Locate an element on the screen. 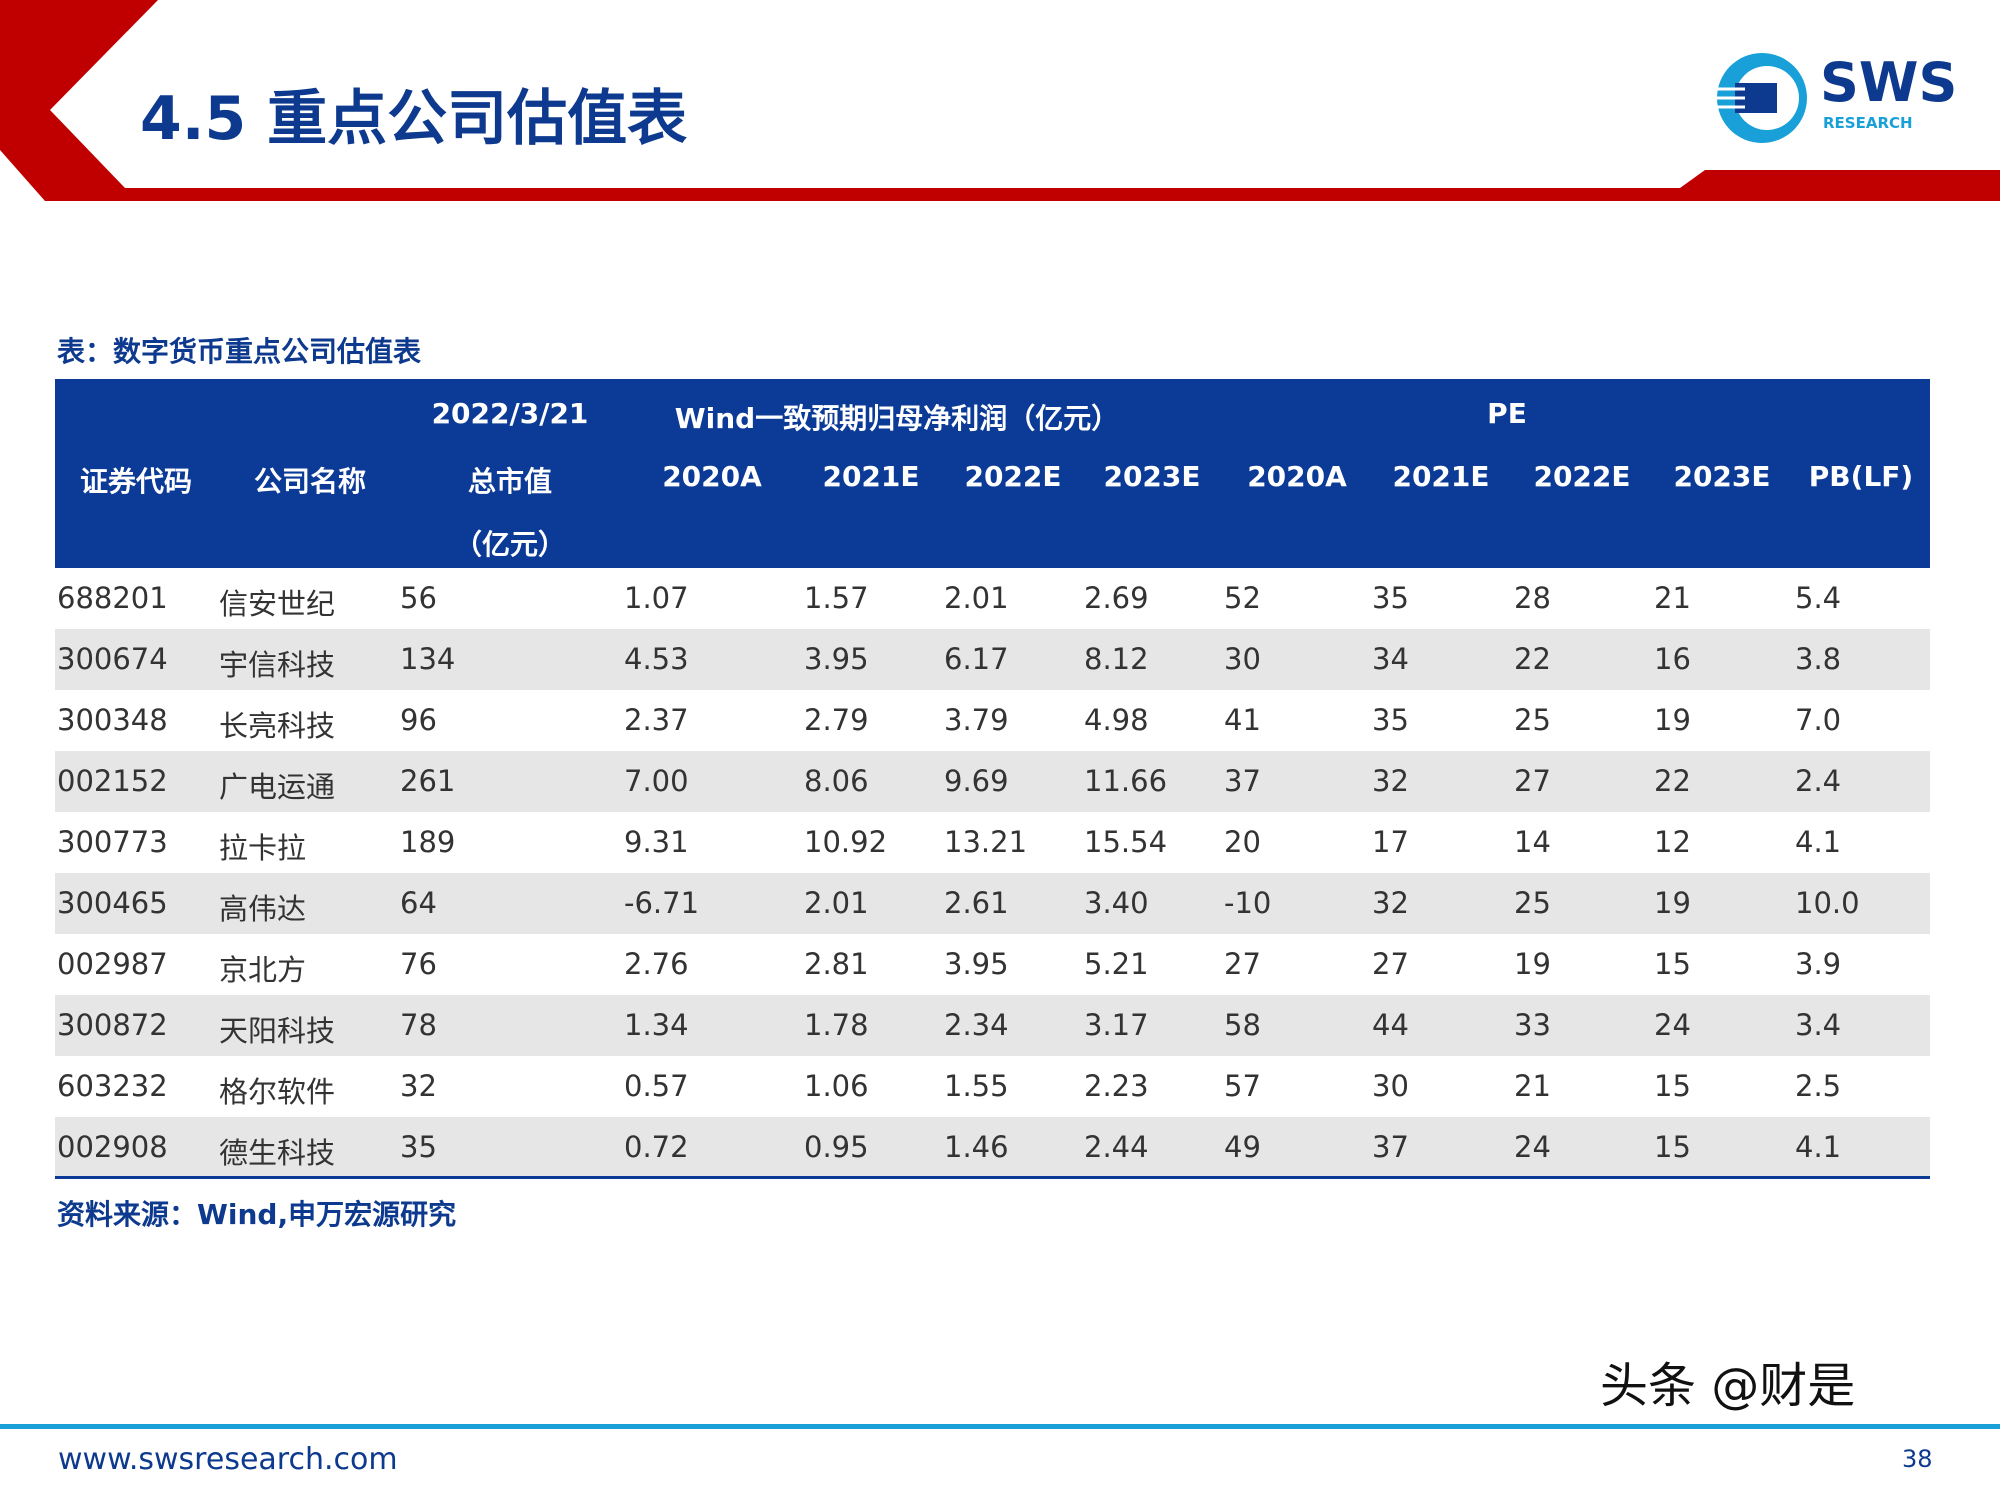 The image size is (2000, 1500). table-cell: 25 is located at coordinates (1532, 720).